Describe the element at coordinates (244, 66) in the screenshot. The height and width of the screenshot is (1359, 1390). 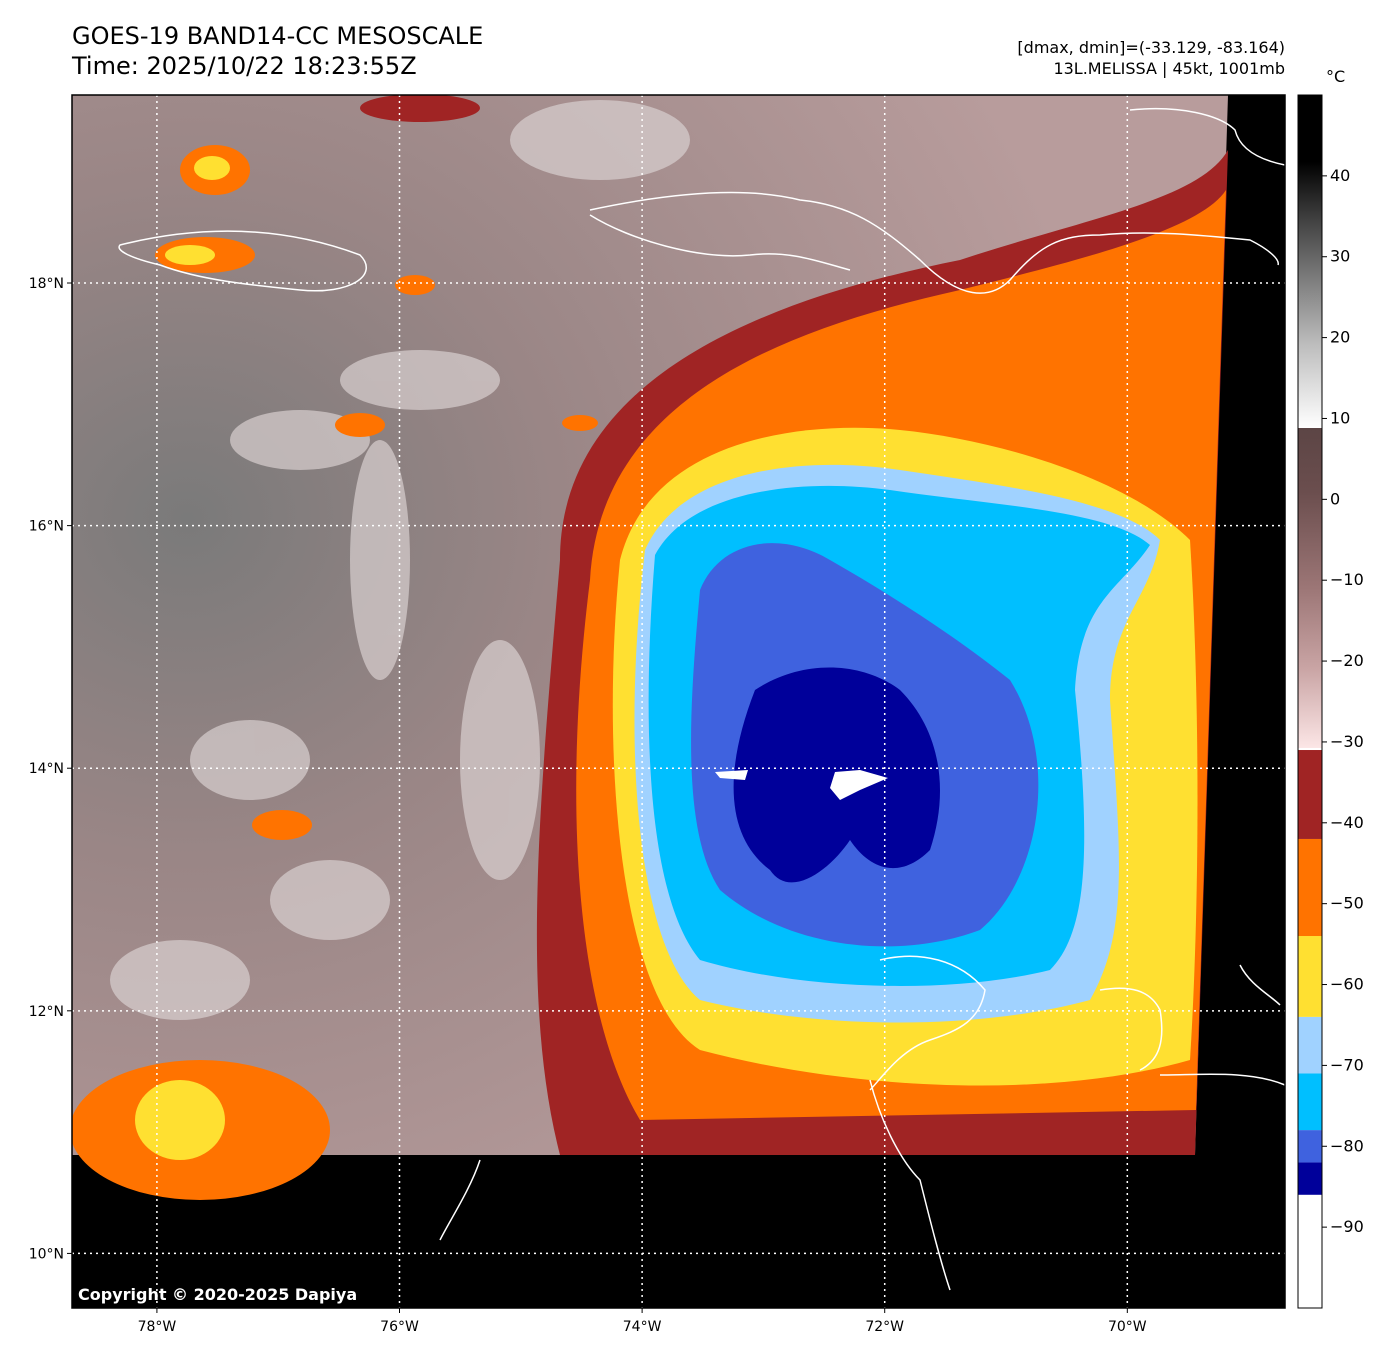
I see `chart-time: Time: 2025/10/22 18:23:55Z` at that location.